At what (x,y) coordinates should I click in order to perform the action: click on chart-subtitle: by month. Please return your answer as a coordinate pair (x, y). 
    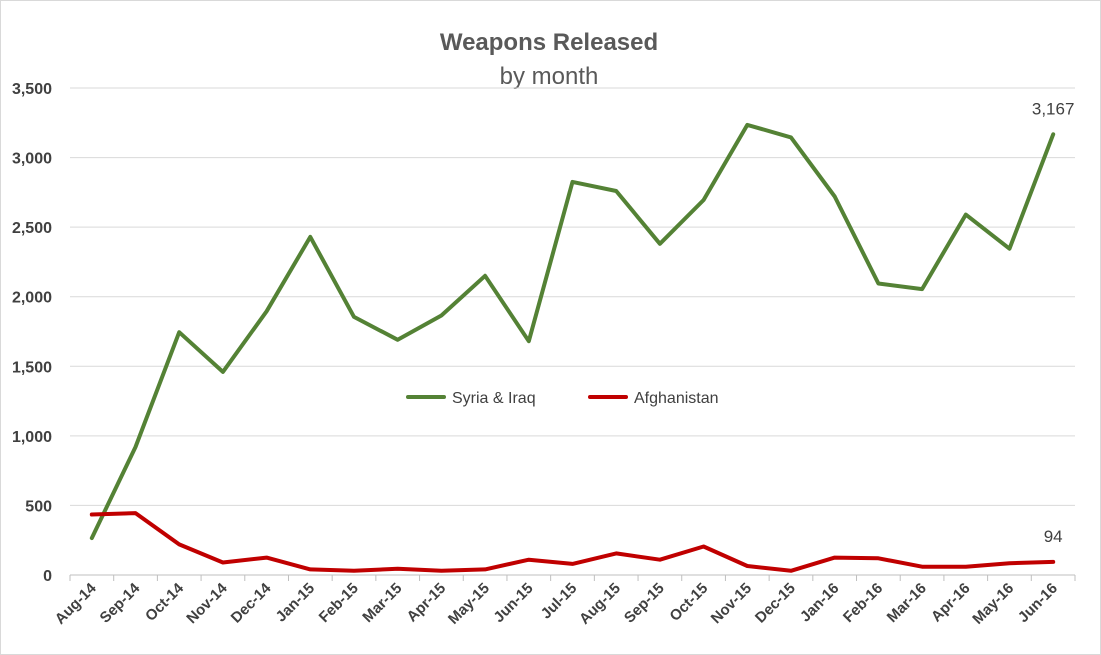
    Looking at the image, I should click on (549, 76).